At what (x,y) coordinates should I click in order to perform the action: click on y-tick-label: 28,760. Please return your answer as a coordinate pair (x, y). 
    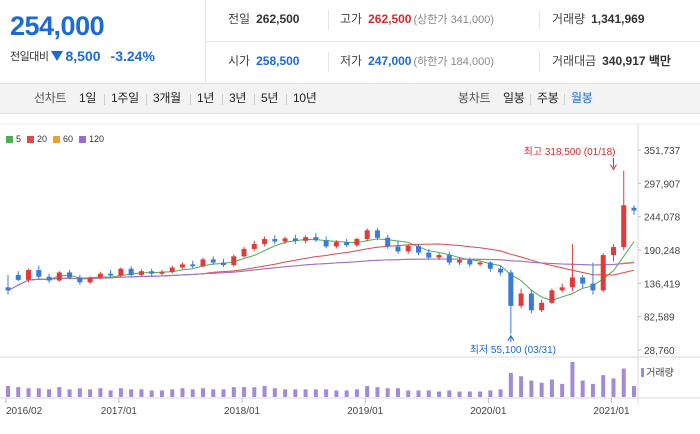
    Looking at the image, I should click on (659, 351).